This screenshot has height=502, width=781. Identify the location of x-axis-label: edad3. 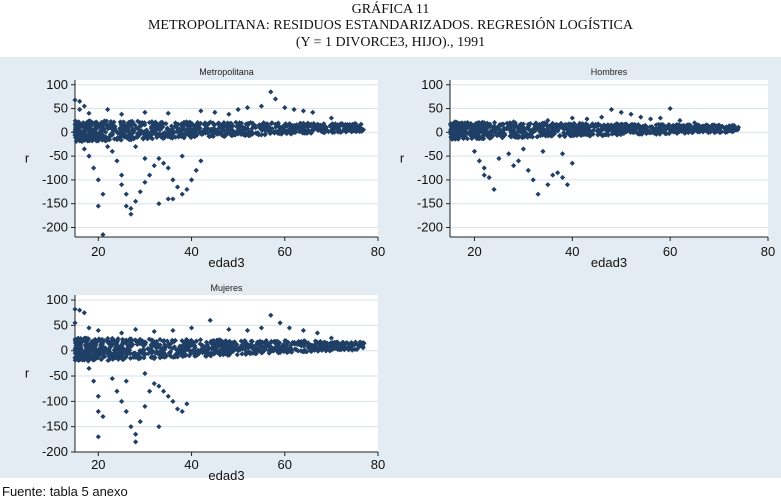
(226, 262).